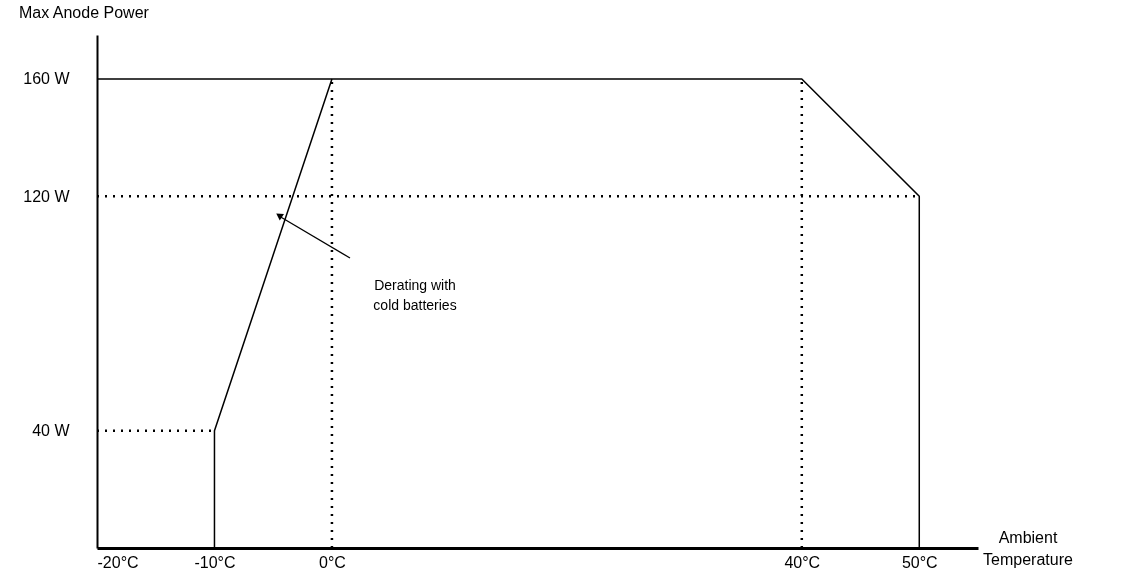  What do you see at coordinates (118, 562) in the screenshot?
I see `x-tick-label: -20°C` at bounding box center [118, 562].